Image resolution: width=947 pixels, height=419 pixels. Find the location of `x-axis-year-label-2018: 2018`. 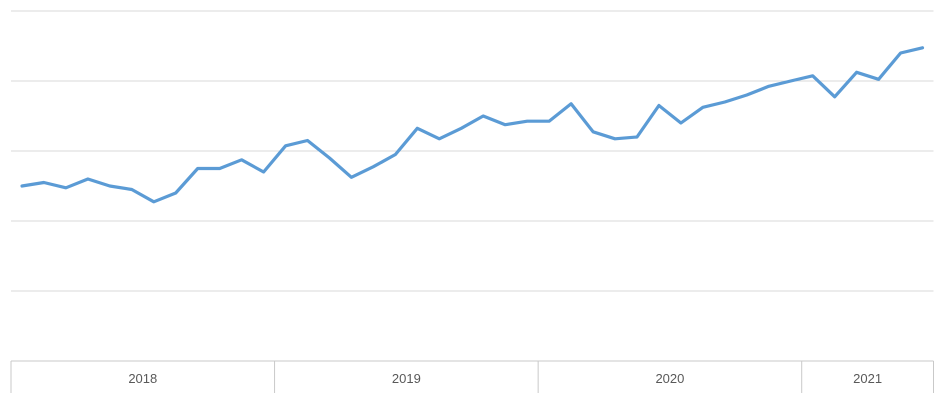

x-axis-year-label-2018: 2018 is located at coordinates (142, 378).